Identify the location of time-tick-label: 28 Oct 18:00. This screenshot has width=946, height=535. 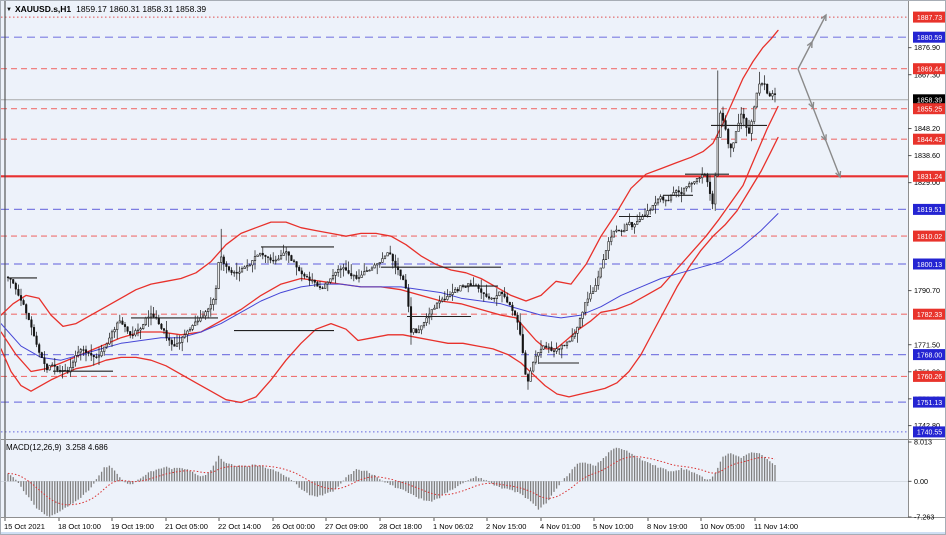
(400, 526).